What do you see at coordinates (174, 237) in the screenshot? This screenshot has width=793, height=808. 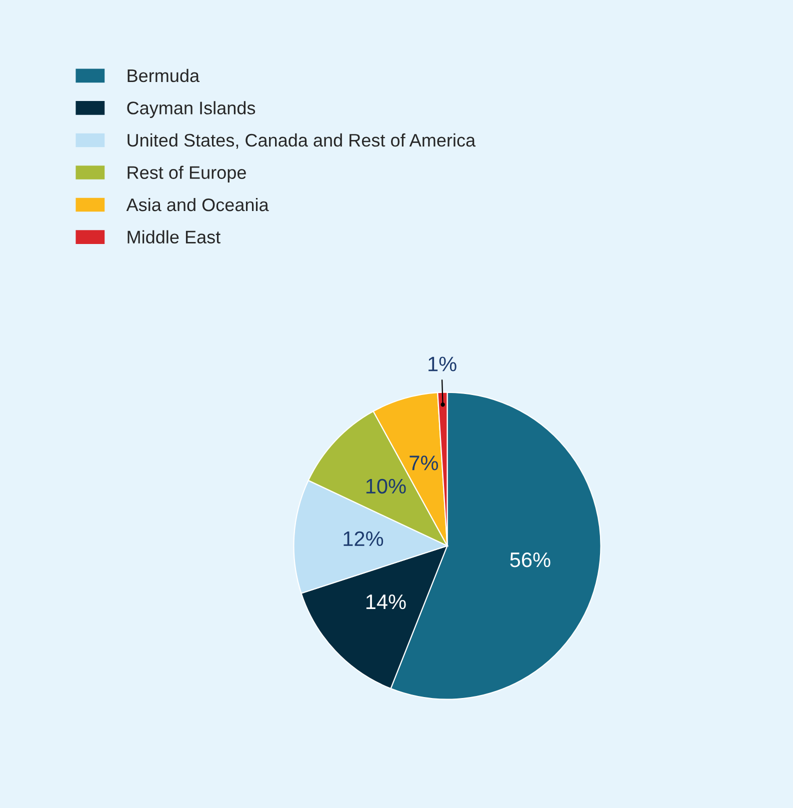 I see `legend-label: Middle East` at bounding box center [174, 237].